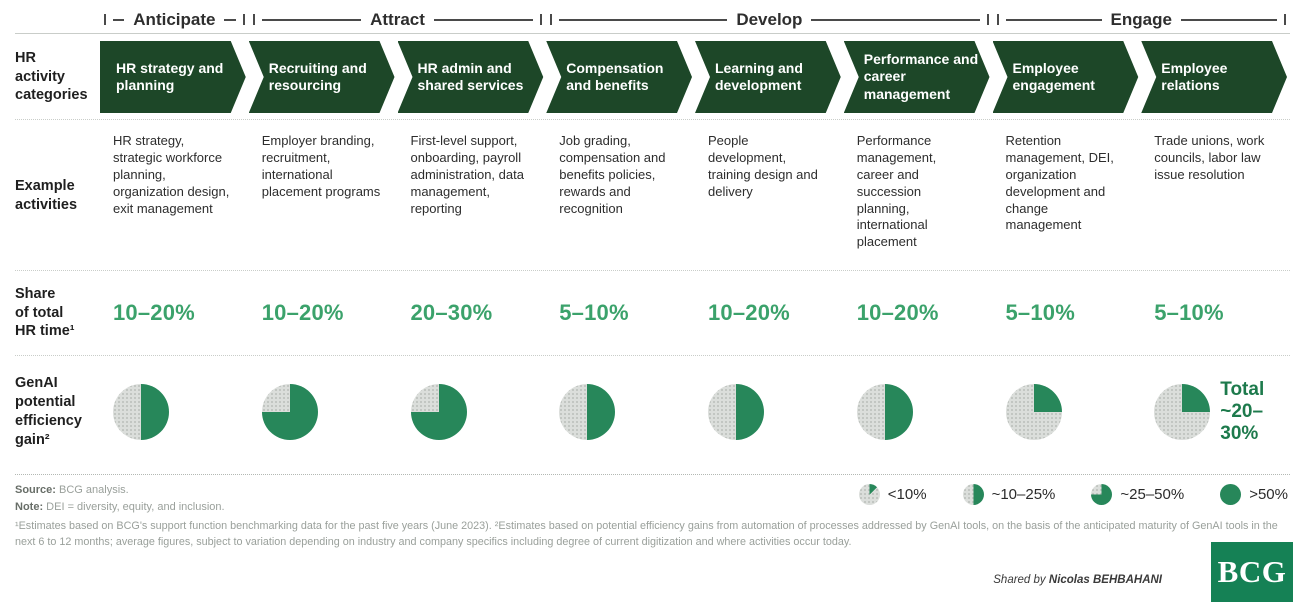 The width and height of the screenshot is (1310, 602). What do you see at coordinates (45, 312) in the screenshot?
I see `row-label-share: Share of total HR time¹` at bounding box center [45, 312].